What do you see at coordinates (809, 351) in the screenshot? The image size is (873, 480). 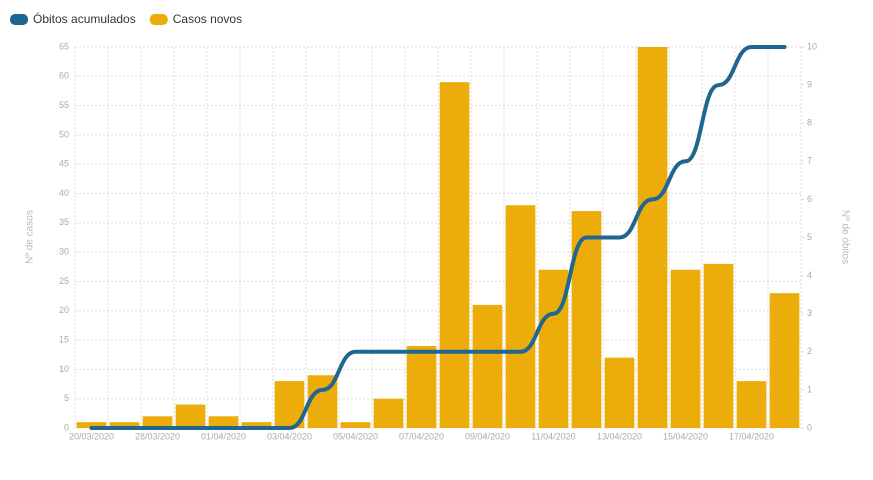 I see `y2-tick-label: 2` at bounding box center [809, 351].